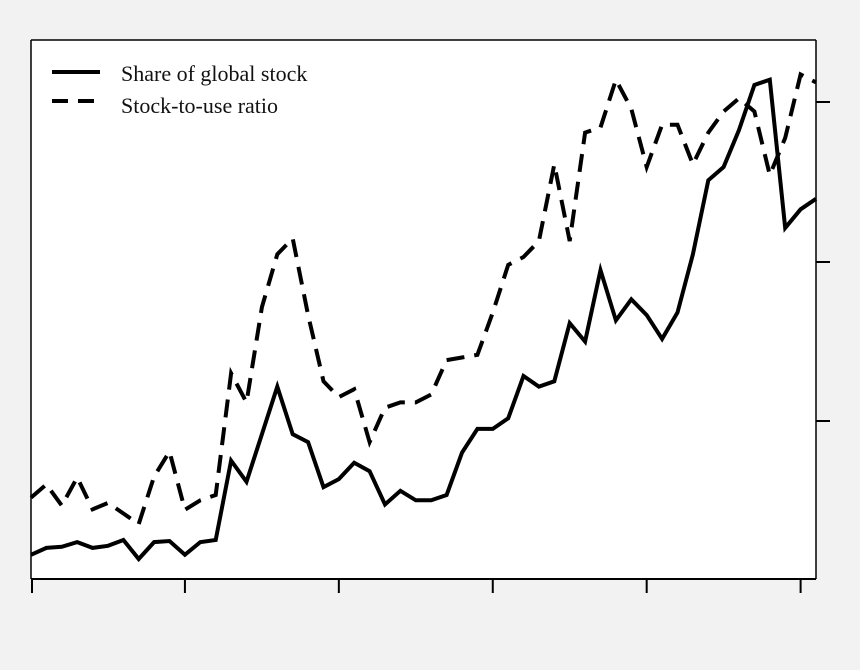 The height and width of the screenshot is (670, 860). What do you see at coordinates (199, 105) in the screenshot?
I see `legend-label-stock-to-use: Stock-to-use ratio` at bounding box center [199, 105].